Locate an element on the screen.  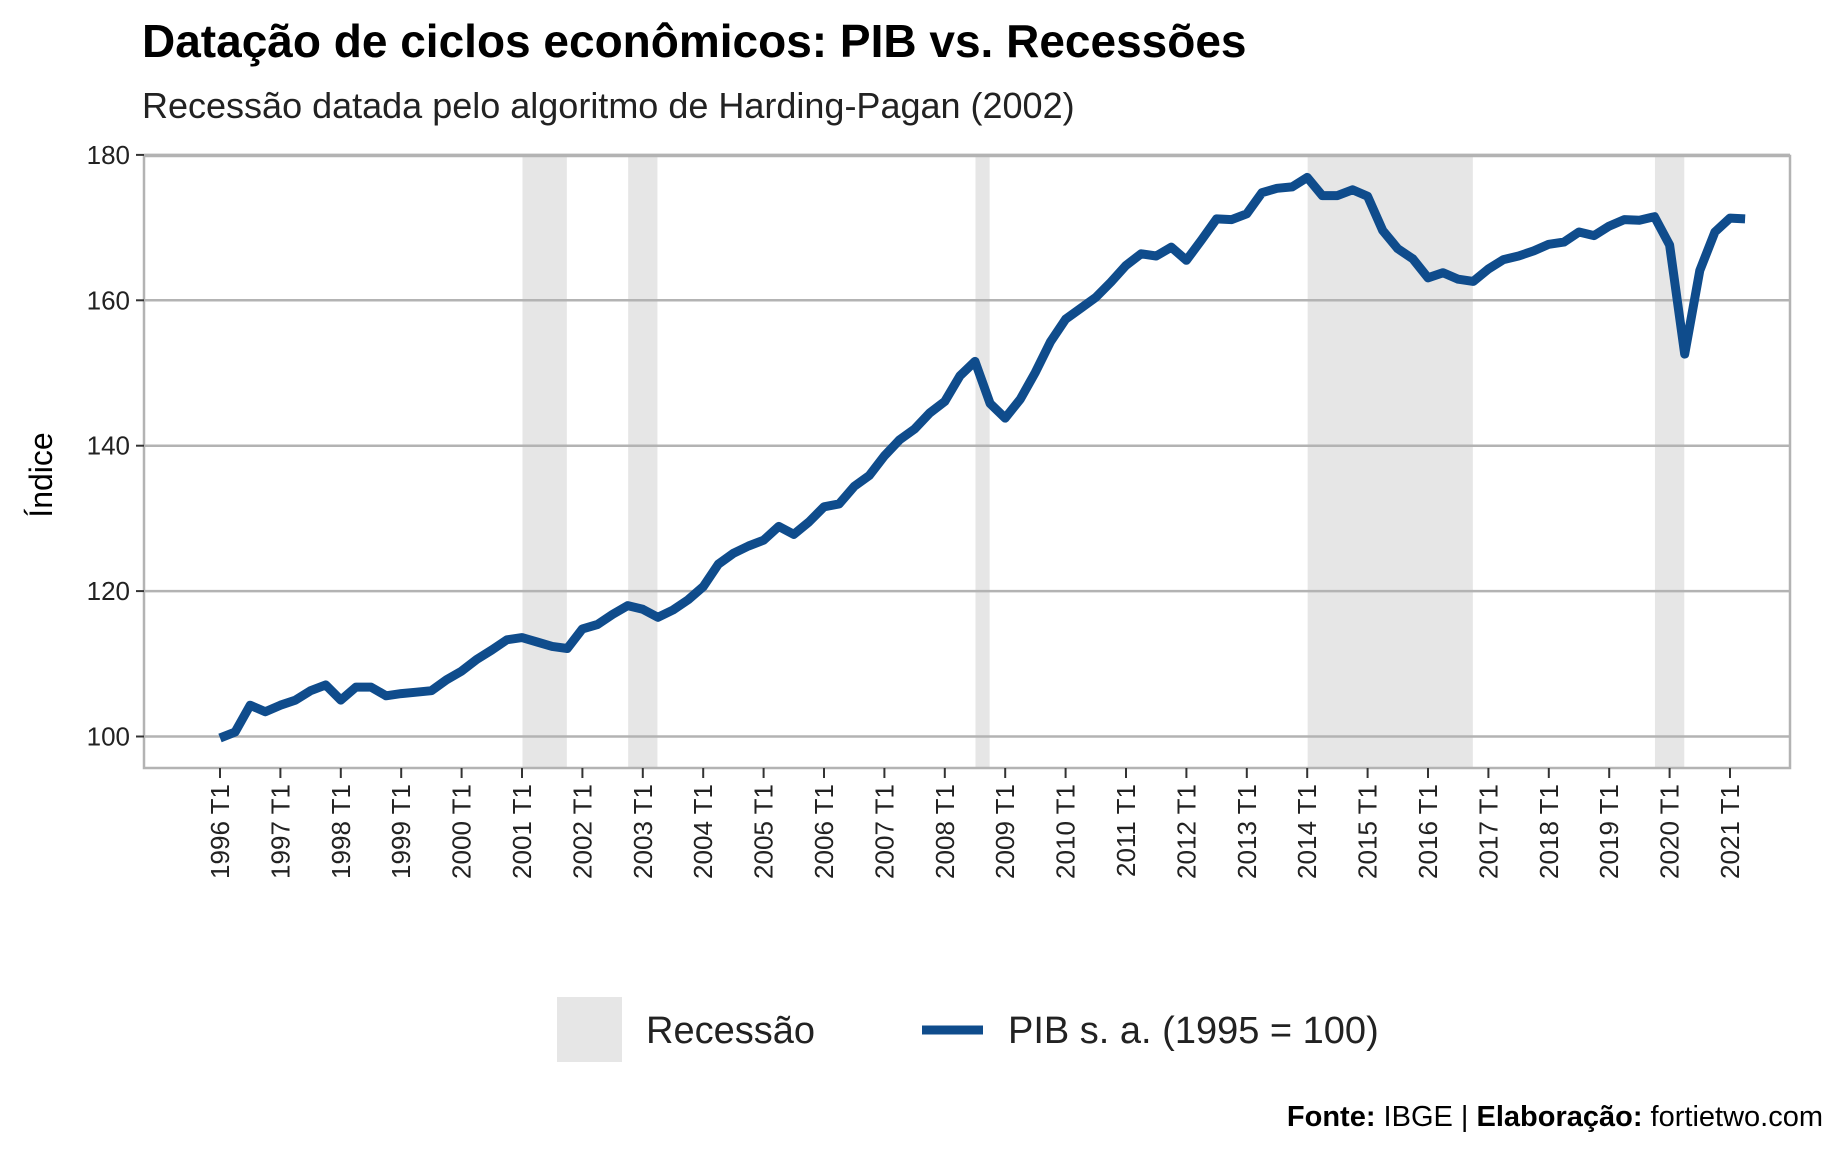
y-tick-label: 160 is located at coordinates (108, 300).